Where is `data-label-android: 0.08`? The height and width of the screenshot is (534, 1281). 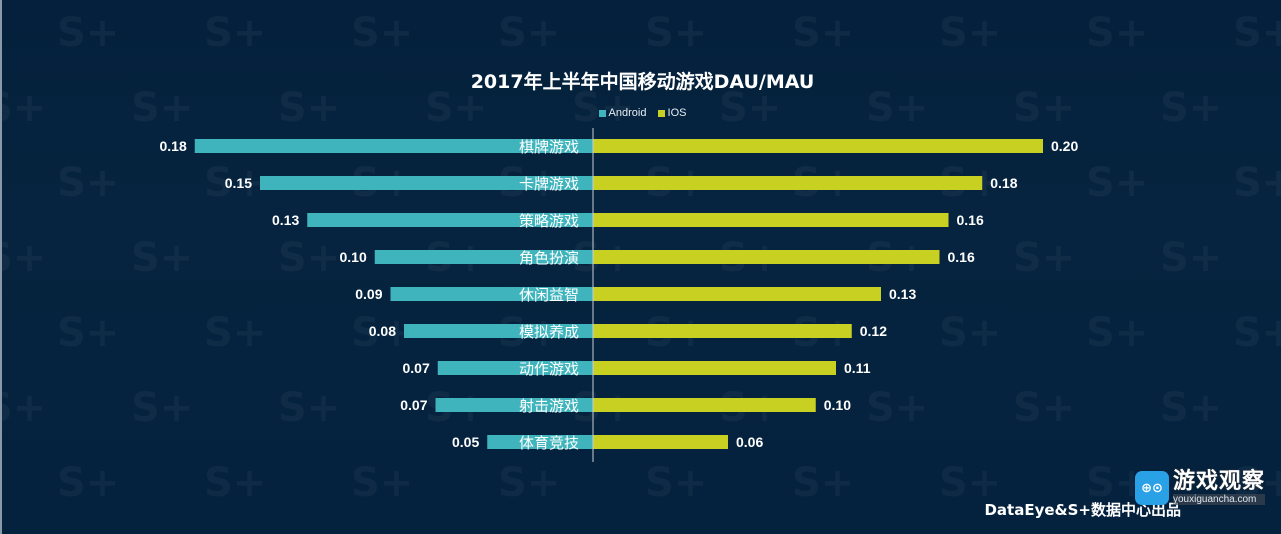 data-label-android: 0.08 is located at coordinates (382, 331).